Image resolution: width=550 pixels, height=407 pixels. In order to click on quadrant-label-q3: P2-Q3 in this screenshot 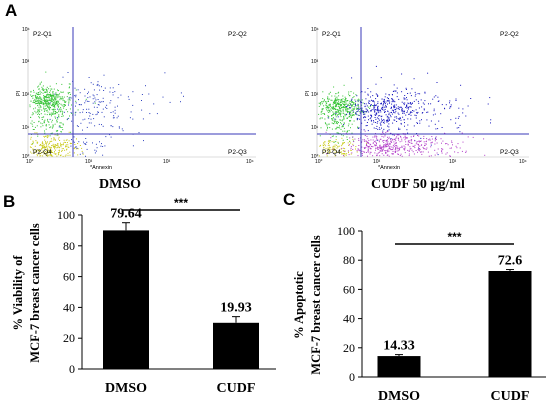, I will do `click(237, 152)`.